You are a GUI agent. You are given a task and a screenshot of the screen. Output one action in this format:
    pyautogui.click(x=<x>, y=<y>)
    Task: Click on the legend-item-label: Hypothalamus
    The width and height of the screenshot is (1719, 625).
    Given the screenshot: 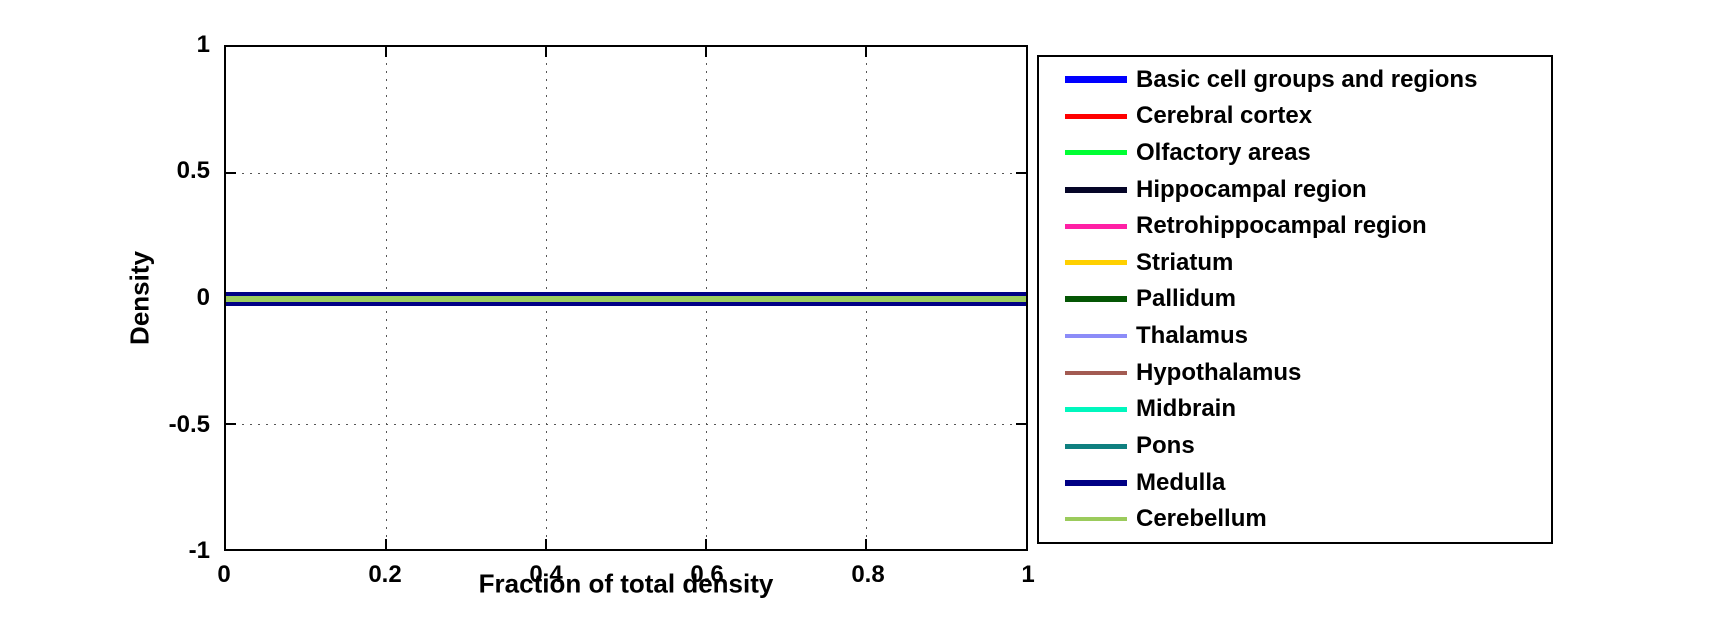 What is the action you would take?
    pyautogui.click(x=1219, y=372)
    